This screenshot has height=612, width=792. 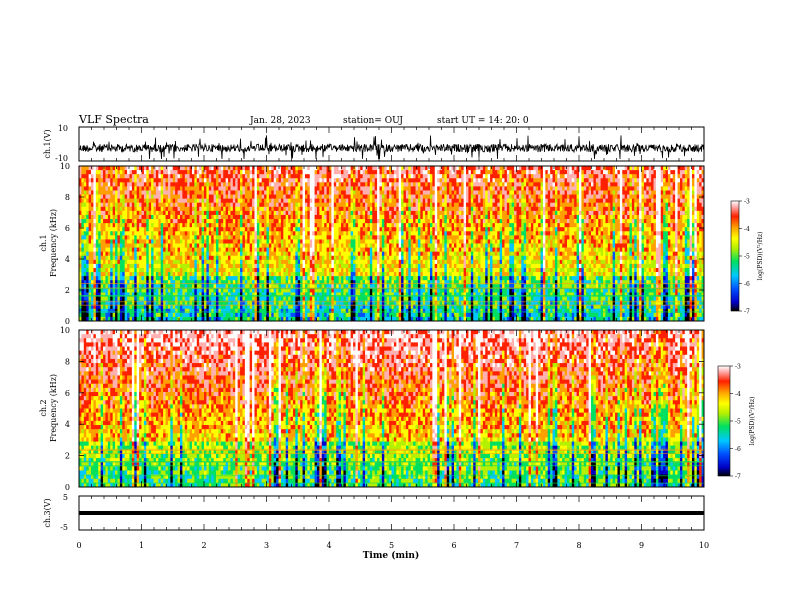 I want to click on ch1-colorbar-tick: -6, so click(x=747, y=284).